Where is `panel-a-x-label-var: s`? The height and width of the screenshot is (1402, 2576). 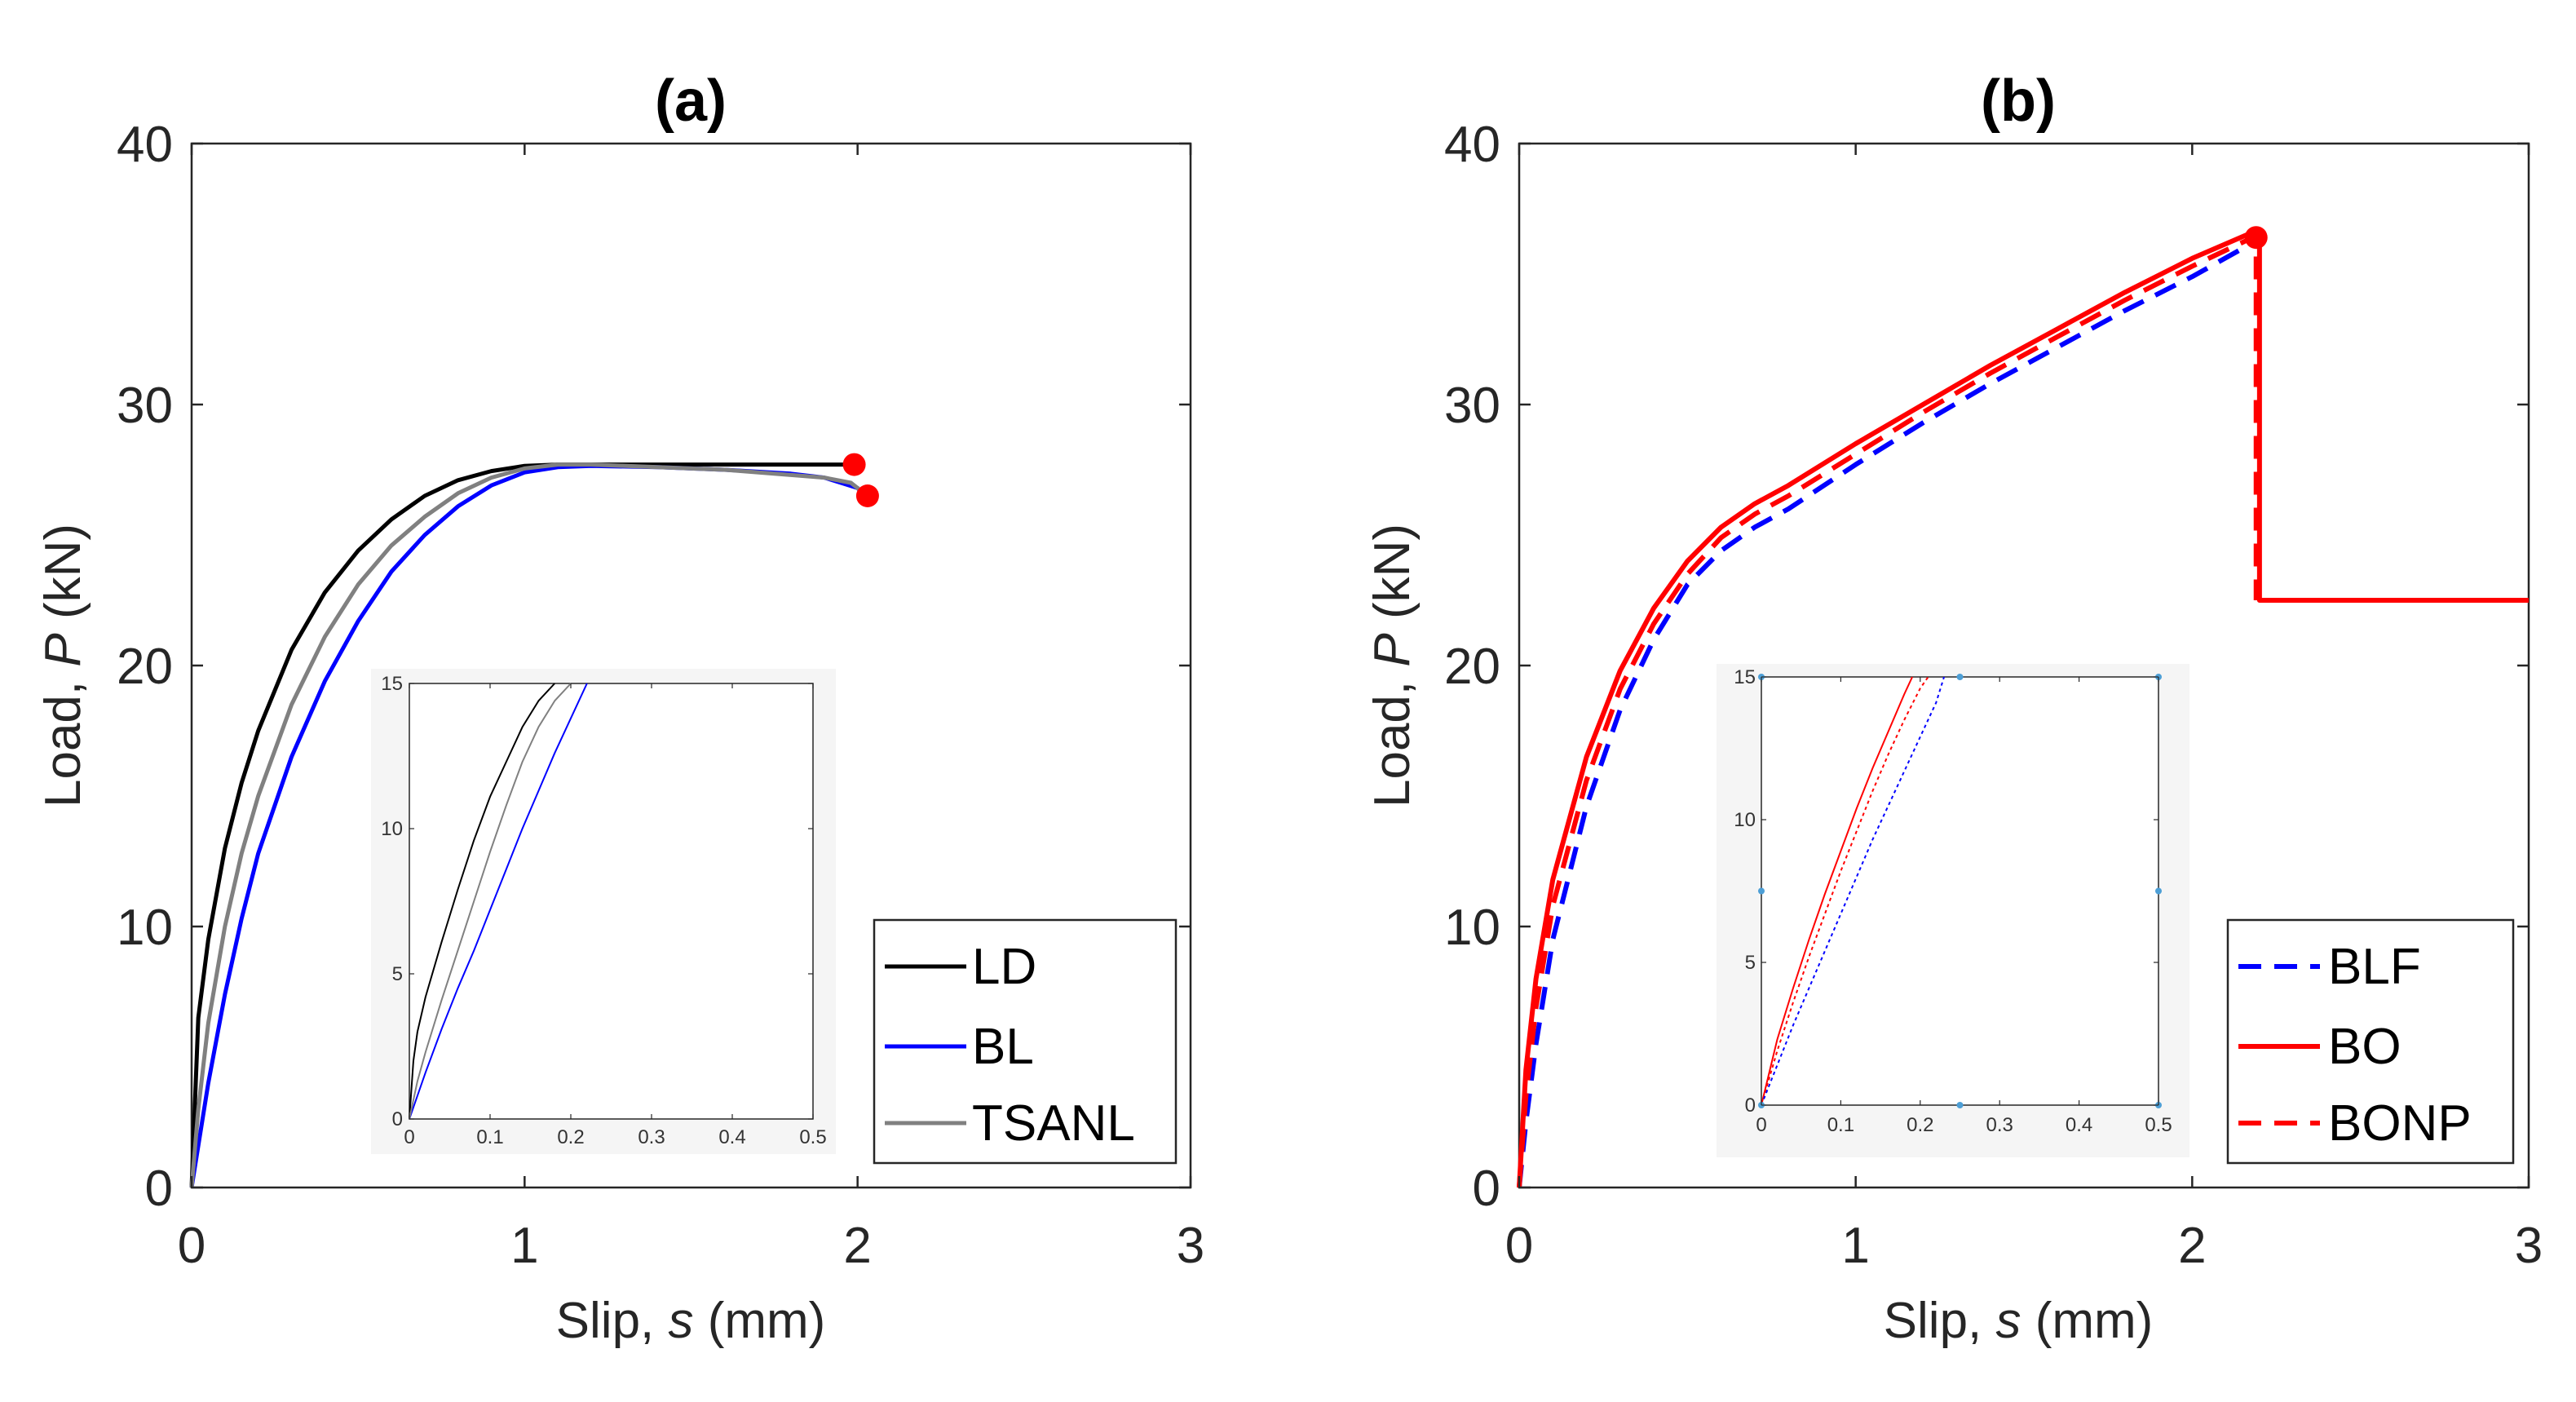
panel-a-x-label-var: s is located at coordinates (681, 1321).